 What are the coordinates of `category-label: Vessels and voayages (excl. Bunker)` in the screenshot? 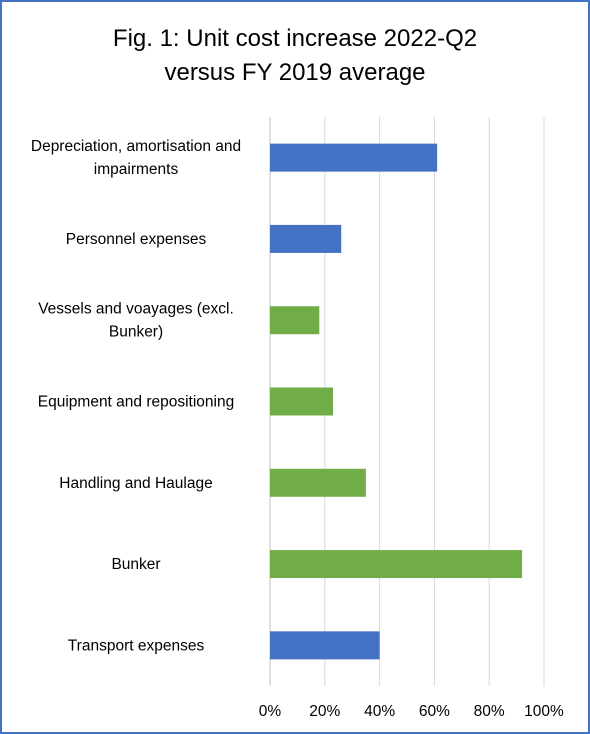 It's located at (136, 321).